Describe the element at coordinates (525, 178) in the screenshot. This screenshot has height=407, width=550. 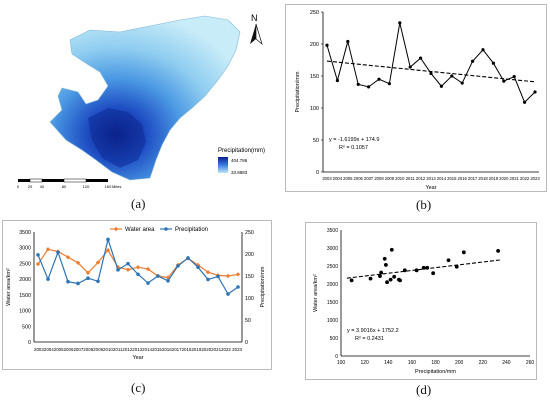
I see `x-tick-label: 2022` at that location.